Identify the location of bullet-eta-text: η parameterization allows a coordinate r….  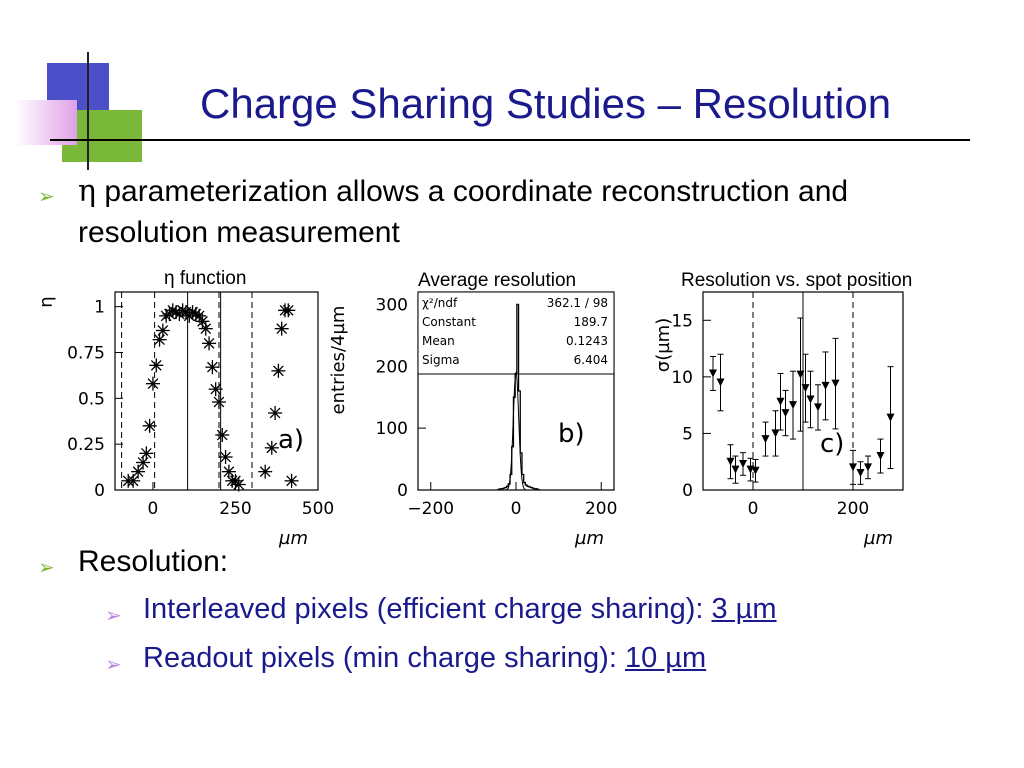
(463, 191).